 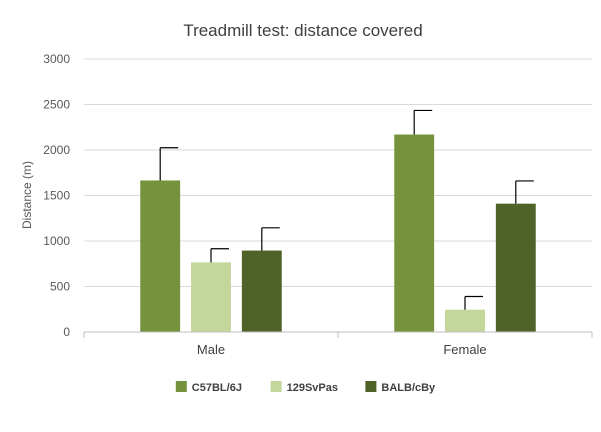 What do you see at coordinates (56, 105) in the screenshot?
I see `y-tick-label: 2500` at bounding box center [56, 105].